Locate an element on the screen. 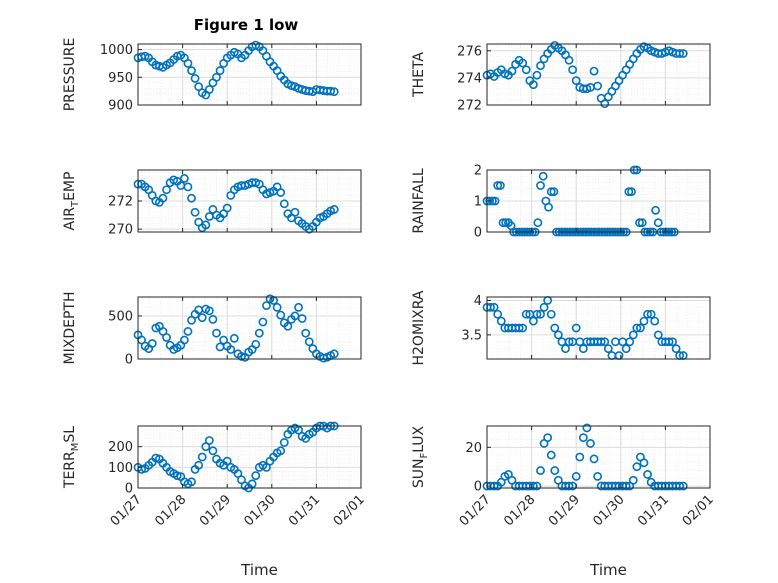  y-tick-label: 1000 is located at coordinates (116, 50).